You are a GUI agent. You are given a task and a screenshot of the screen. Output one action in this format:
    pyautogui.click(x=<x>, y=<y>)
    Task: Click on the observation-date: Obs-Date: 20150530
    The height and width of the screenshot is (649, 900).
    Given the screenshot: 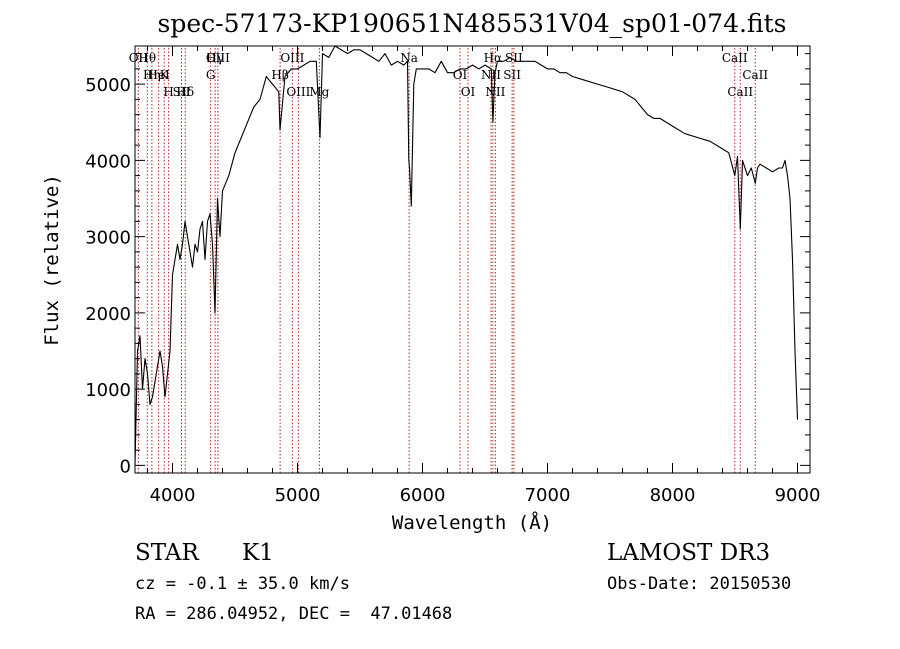 What is the action you would take?
    pyautogui.click(x=699, y=584)
    